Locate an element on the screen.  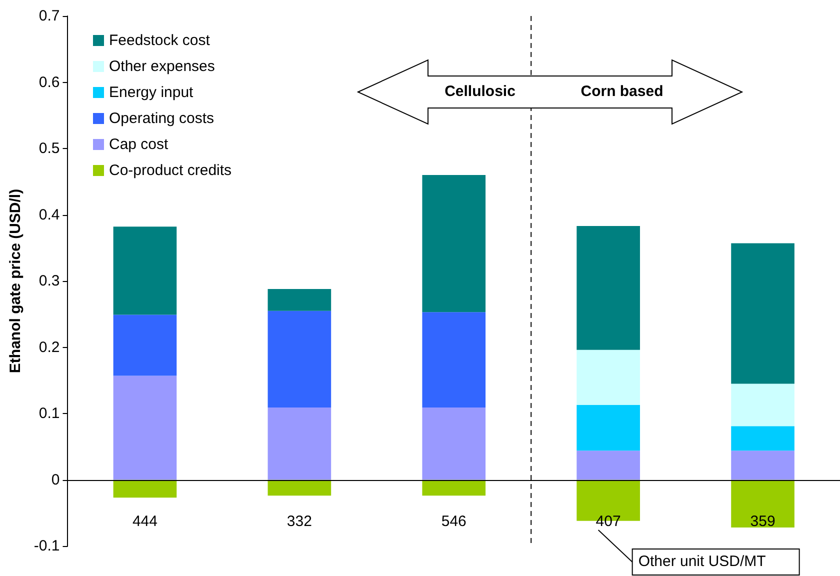
x-tick-label: 332 is located at coordinates (299, 521).